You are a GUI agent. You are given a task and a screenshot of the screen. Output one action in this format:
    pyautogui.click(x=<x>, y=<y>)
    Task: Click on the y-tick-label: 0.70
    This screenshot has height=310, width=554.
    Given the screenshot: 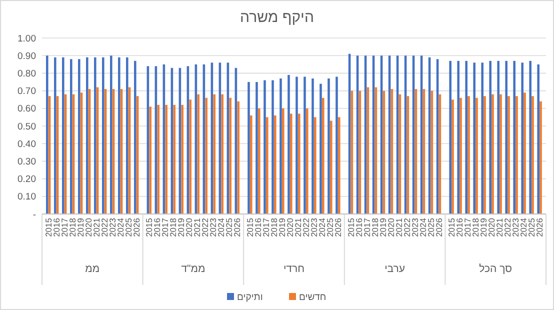 What is the action you would take?
    pyautogui.click(x=27, y=92)
    